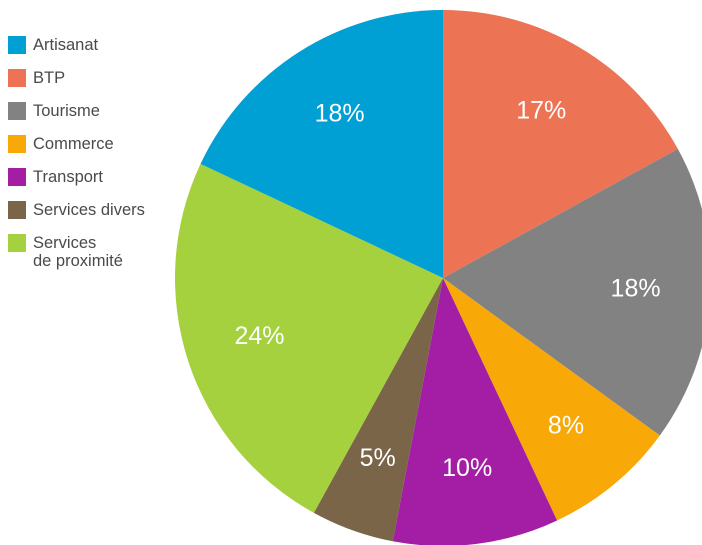 Image resolution: width=702 pixels, height=545 pixels. Describe the element at coordinates (636, 289) in the screenshot. I see `slice-data-label-1: 18%` at that location.